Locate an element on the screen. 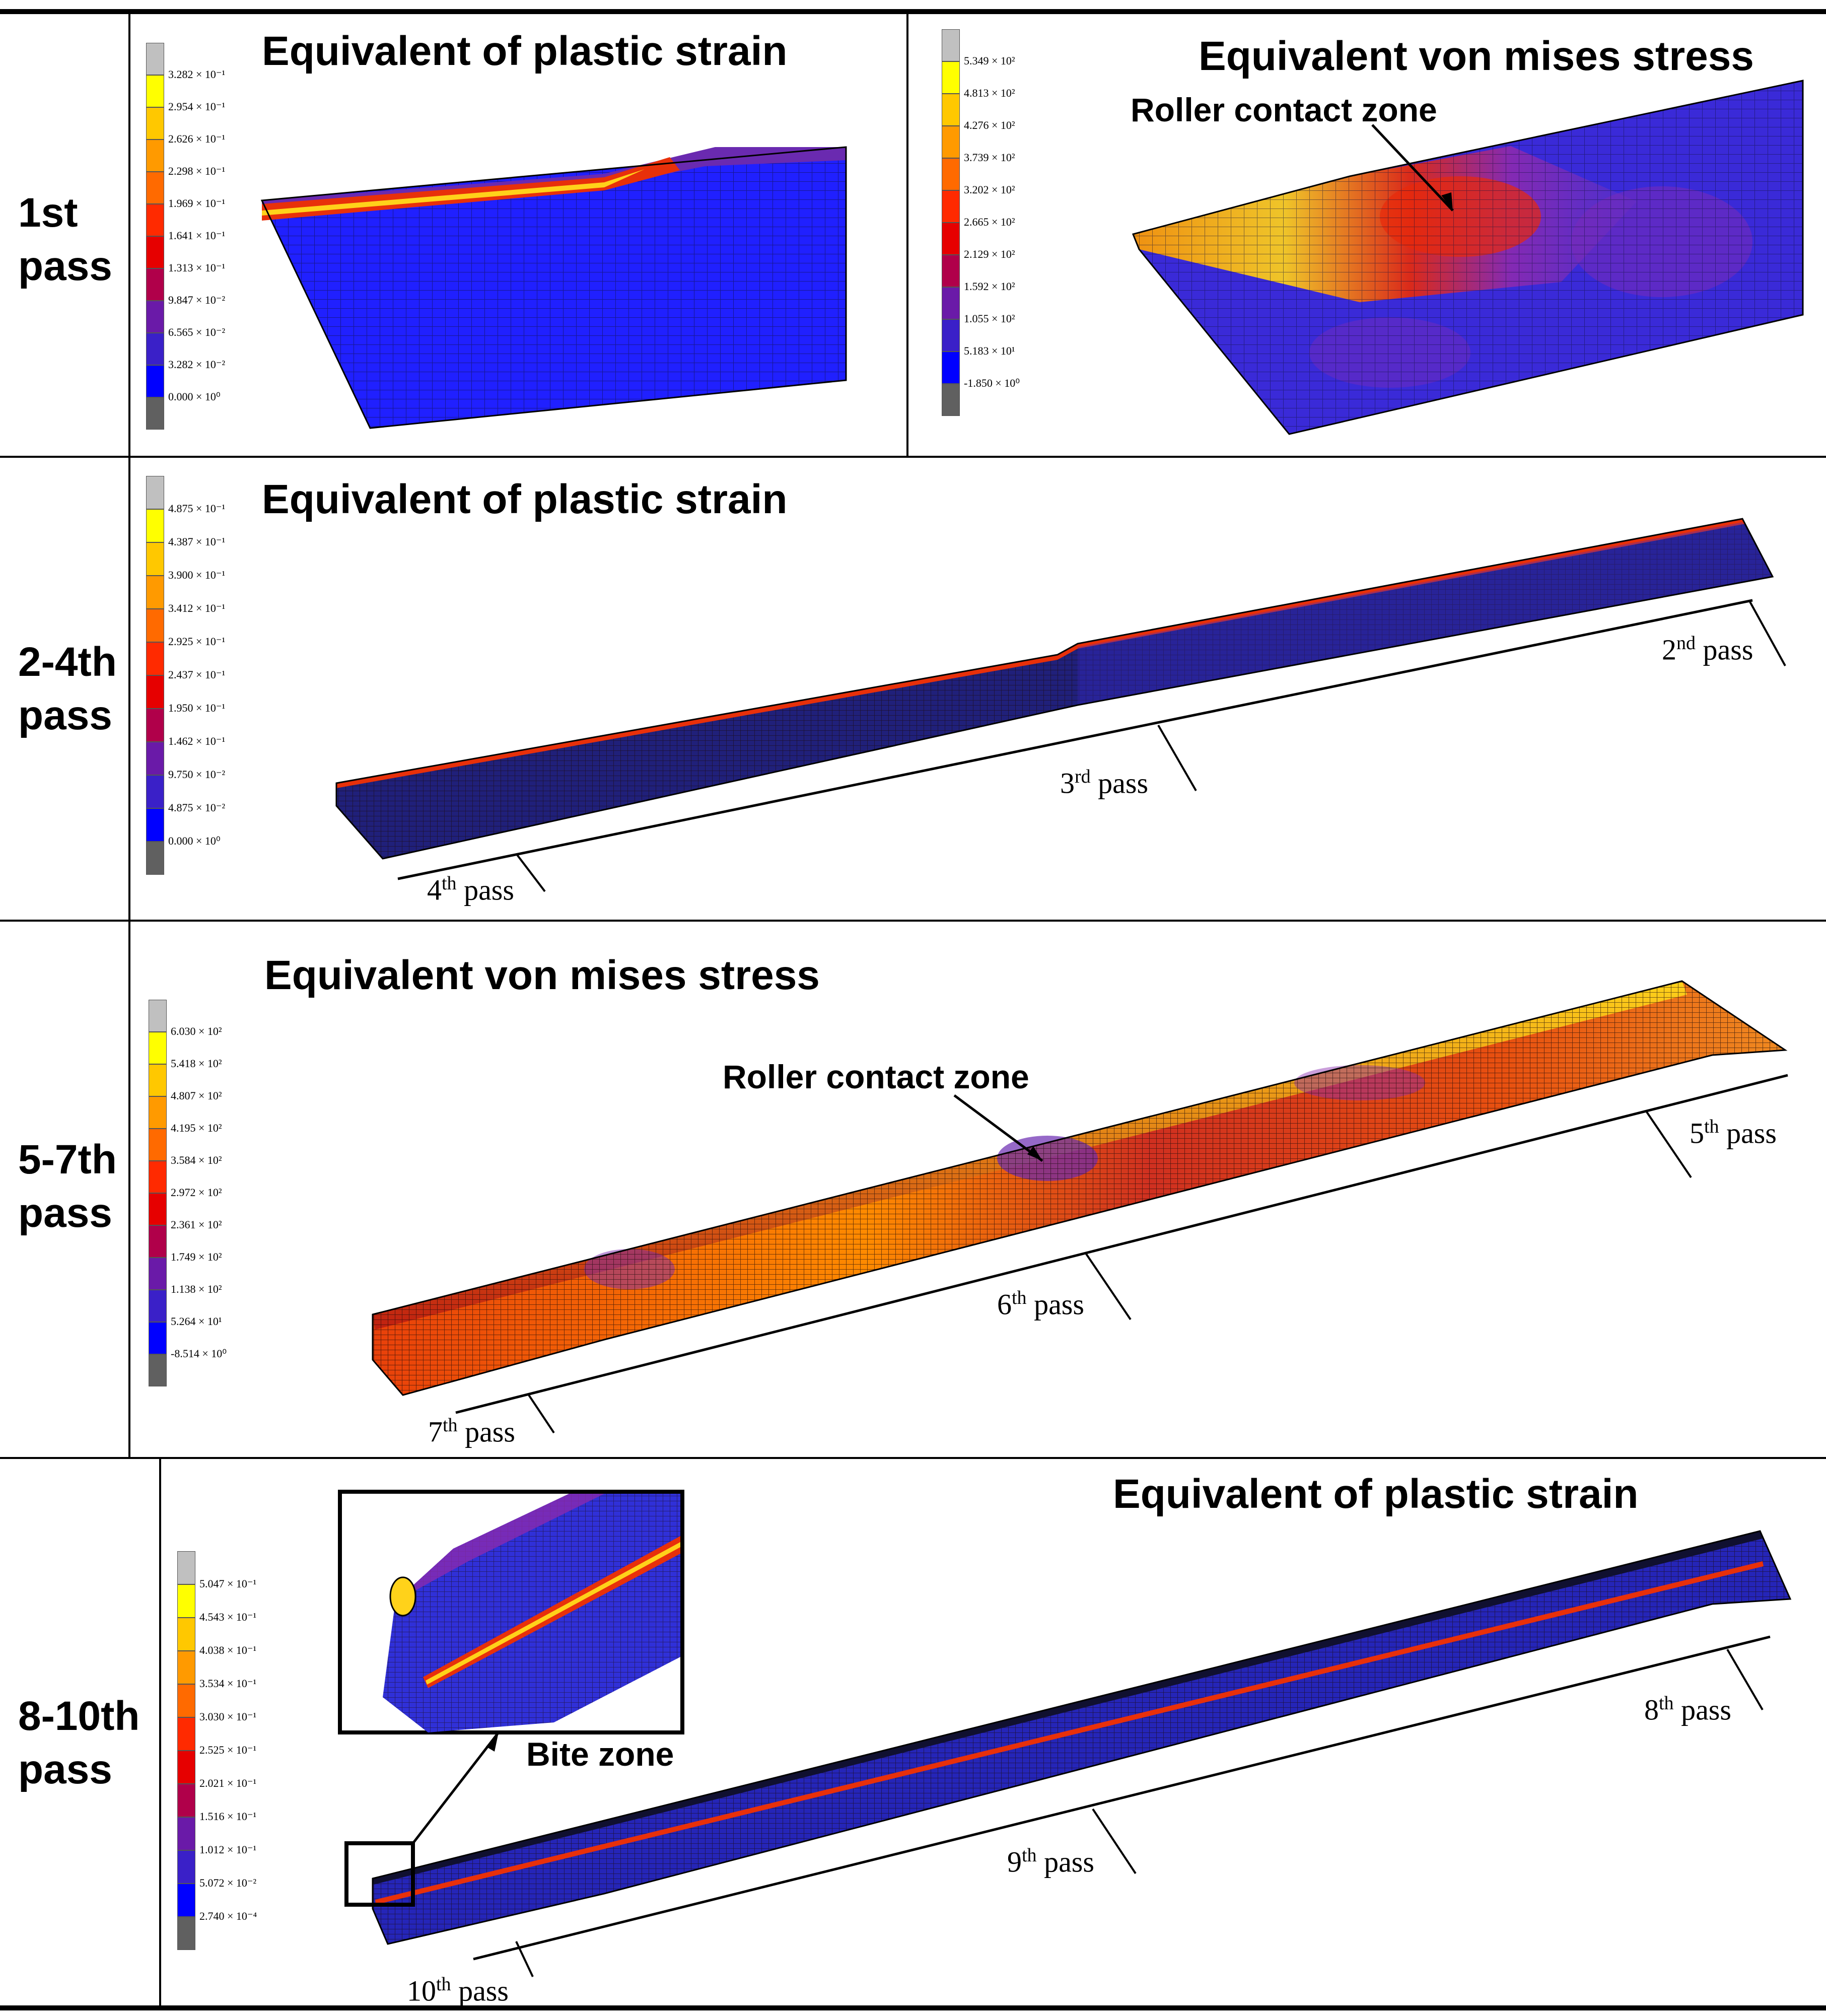 The image size is (1826, 2016). legend-tick-label: 4.813 × 10² is located at coordinates (989, 93).